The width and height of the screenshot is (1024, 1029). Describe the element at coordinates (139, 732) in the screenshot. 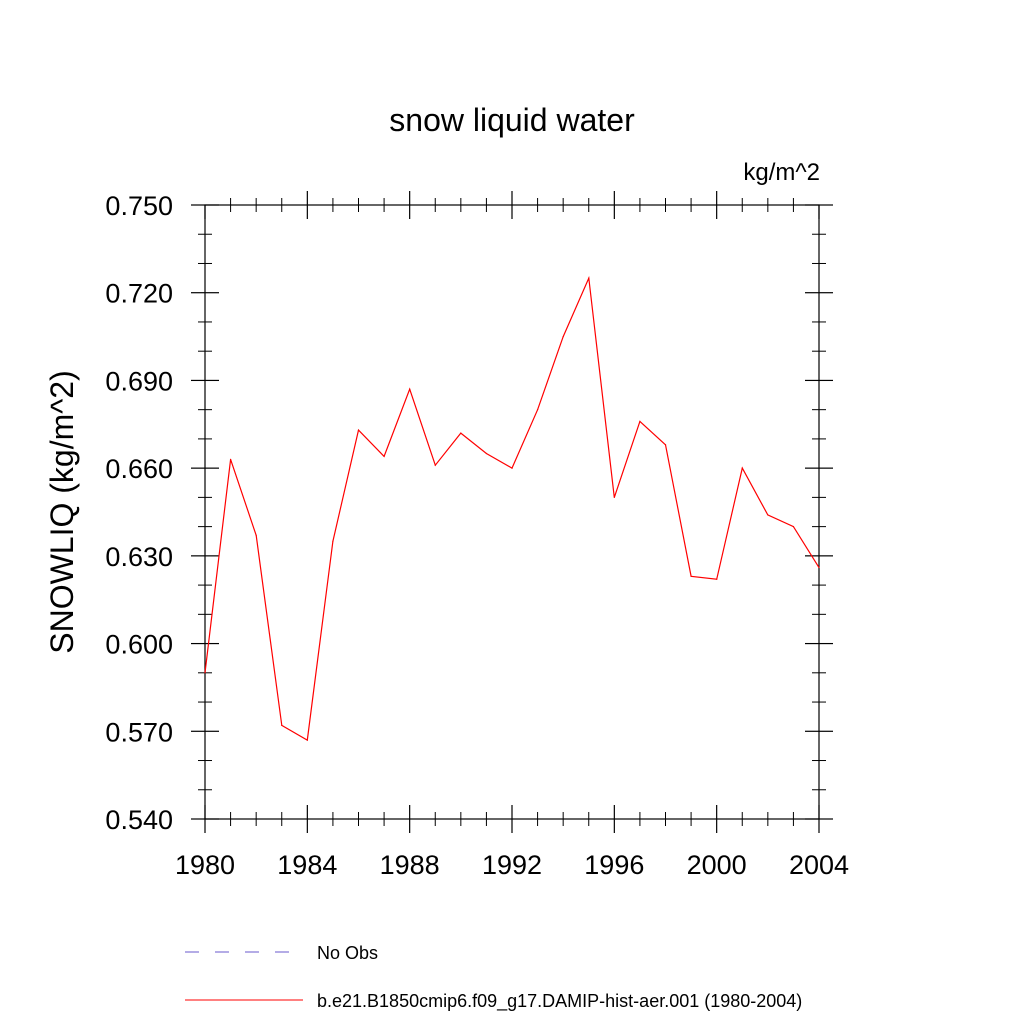

I see `y-tick-label: 0.570` at that location.